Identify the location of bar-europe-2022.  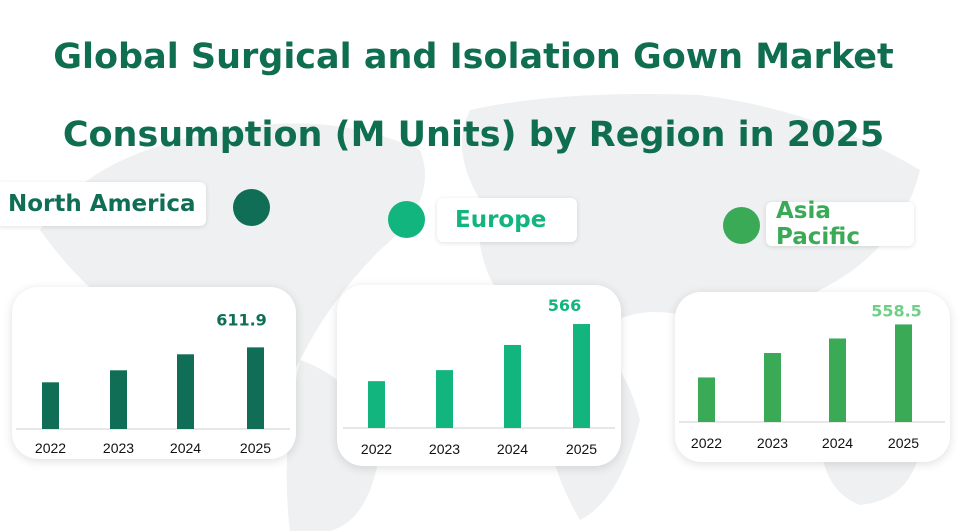
(376, 404).